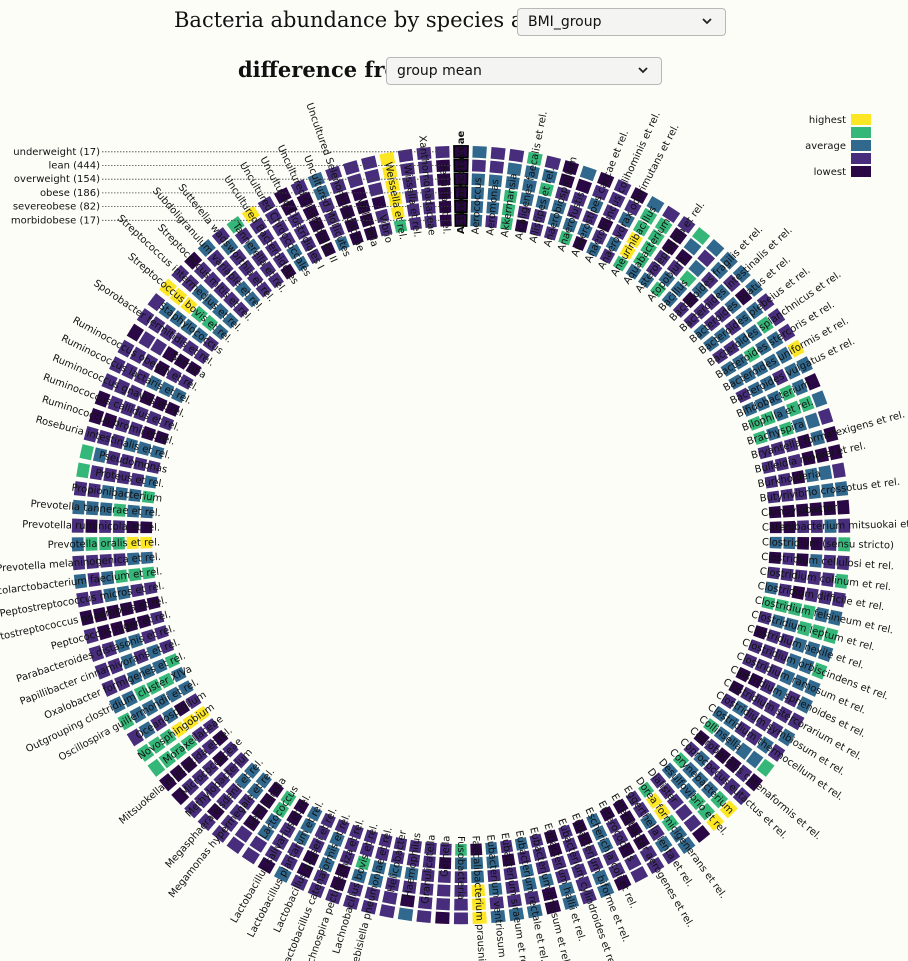  What do you see at coordinates (621, 22) in the screenshot?
I see `group-select: BMI_group` at bounding box center [621, 22].